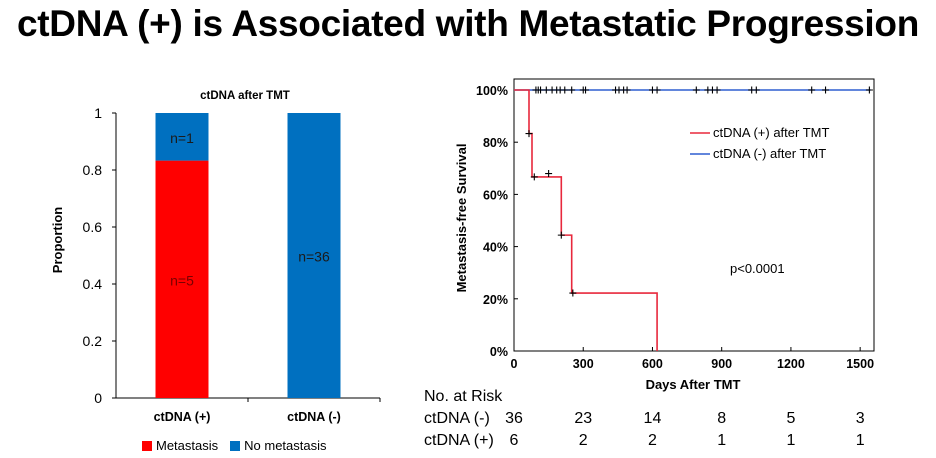  What do you see at coordinates (492, 91) in the screenshot?
I see `km-y-tick-label: 100%` at bounding box center [492, 91].